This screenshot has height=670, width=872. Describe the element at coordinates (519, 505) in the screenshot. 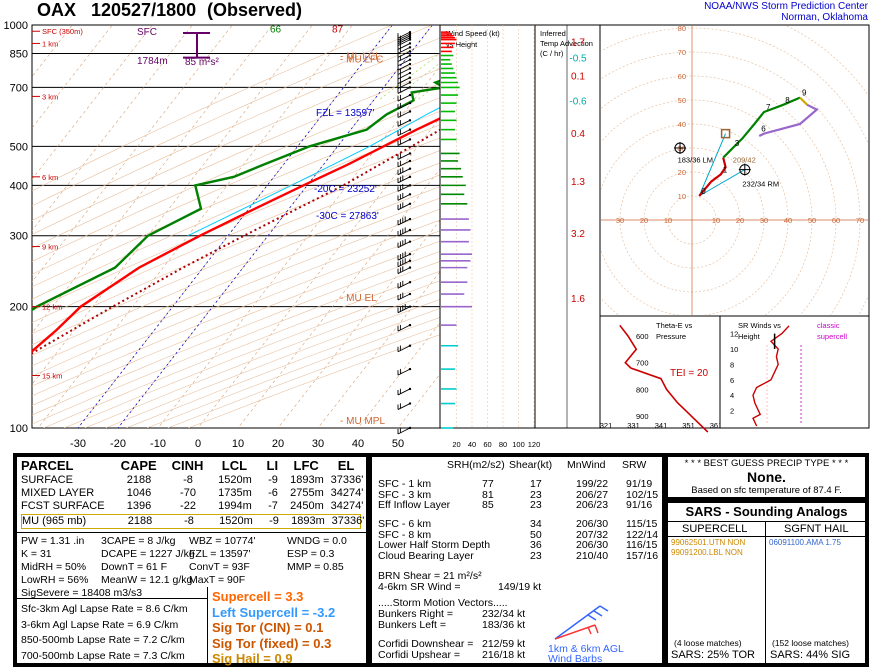

I see `kin-row: Eff Inflow Layer 85 23 206/23 91/16` at that location.